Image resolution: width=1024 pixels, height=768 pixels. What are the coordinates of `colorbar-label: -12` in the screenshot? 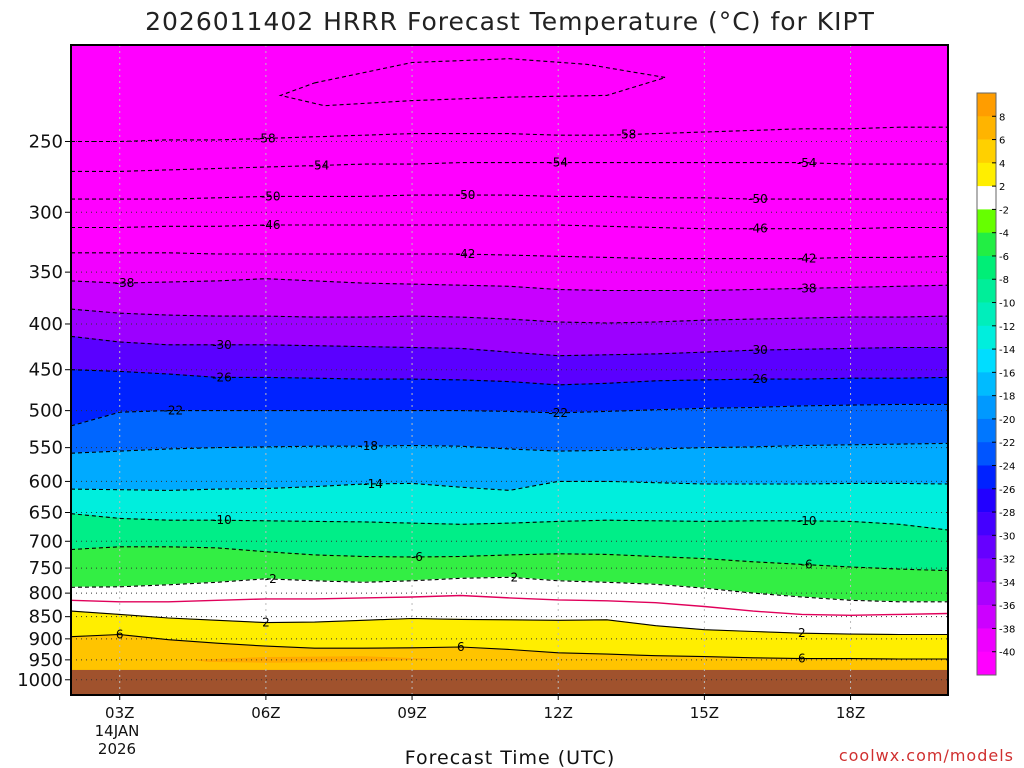 It's located at (1007, 327).